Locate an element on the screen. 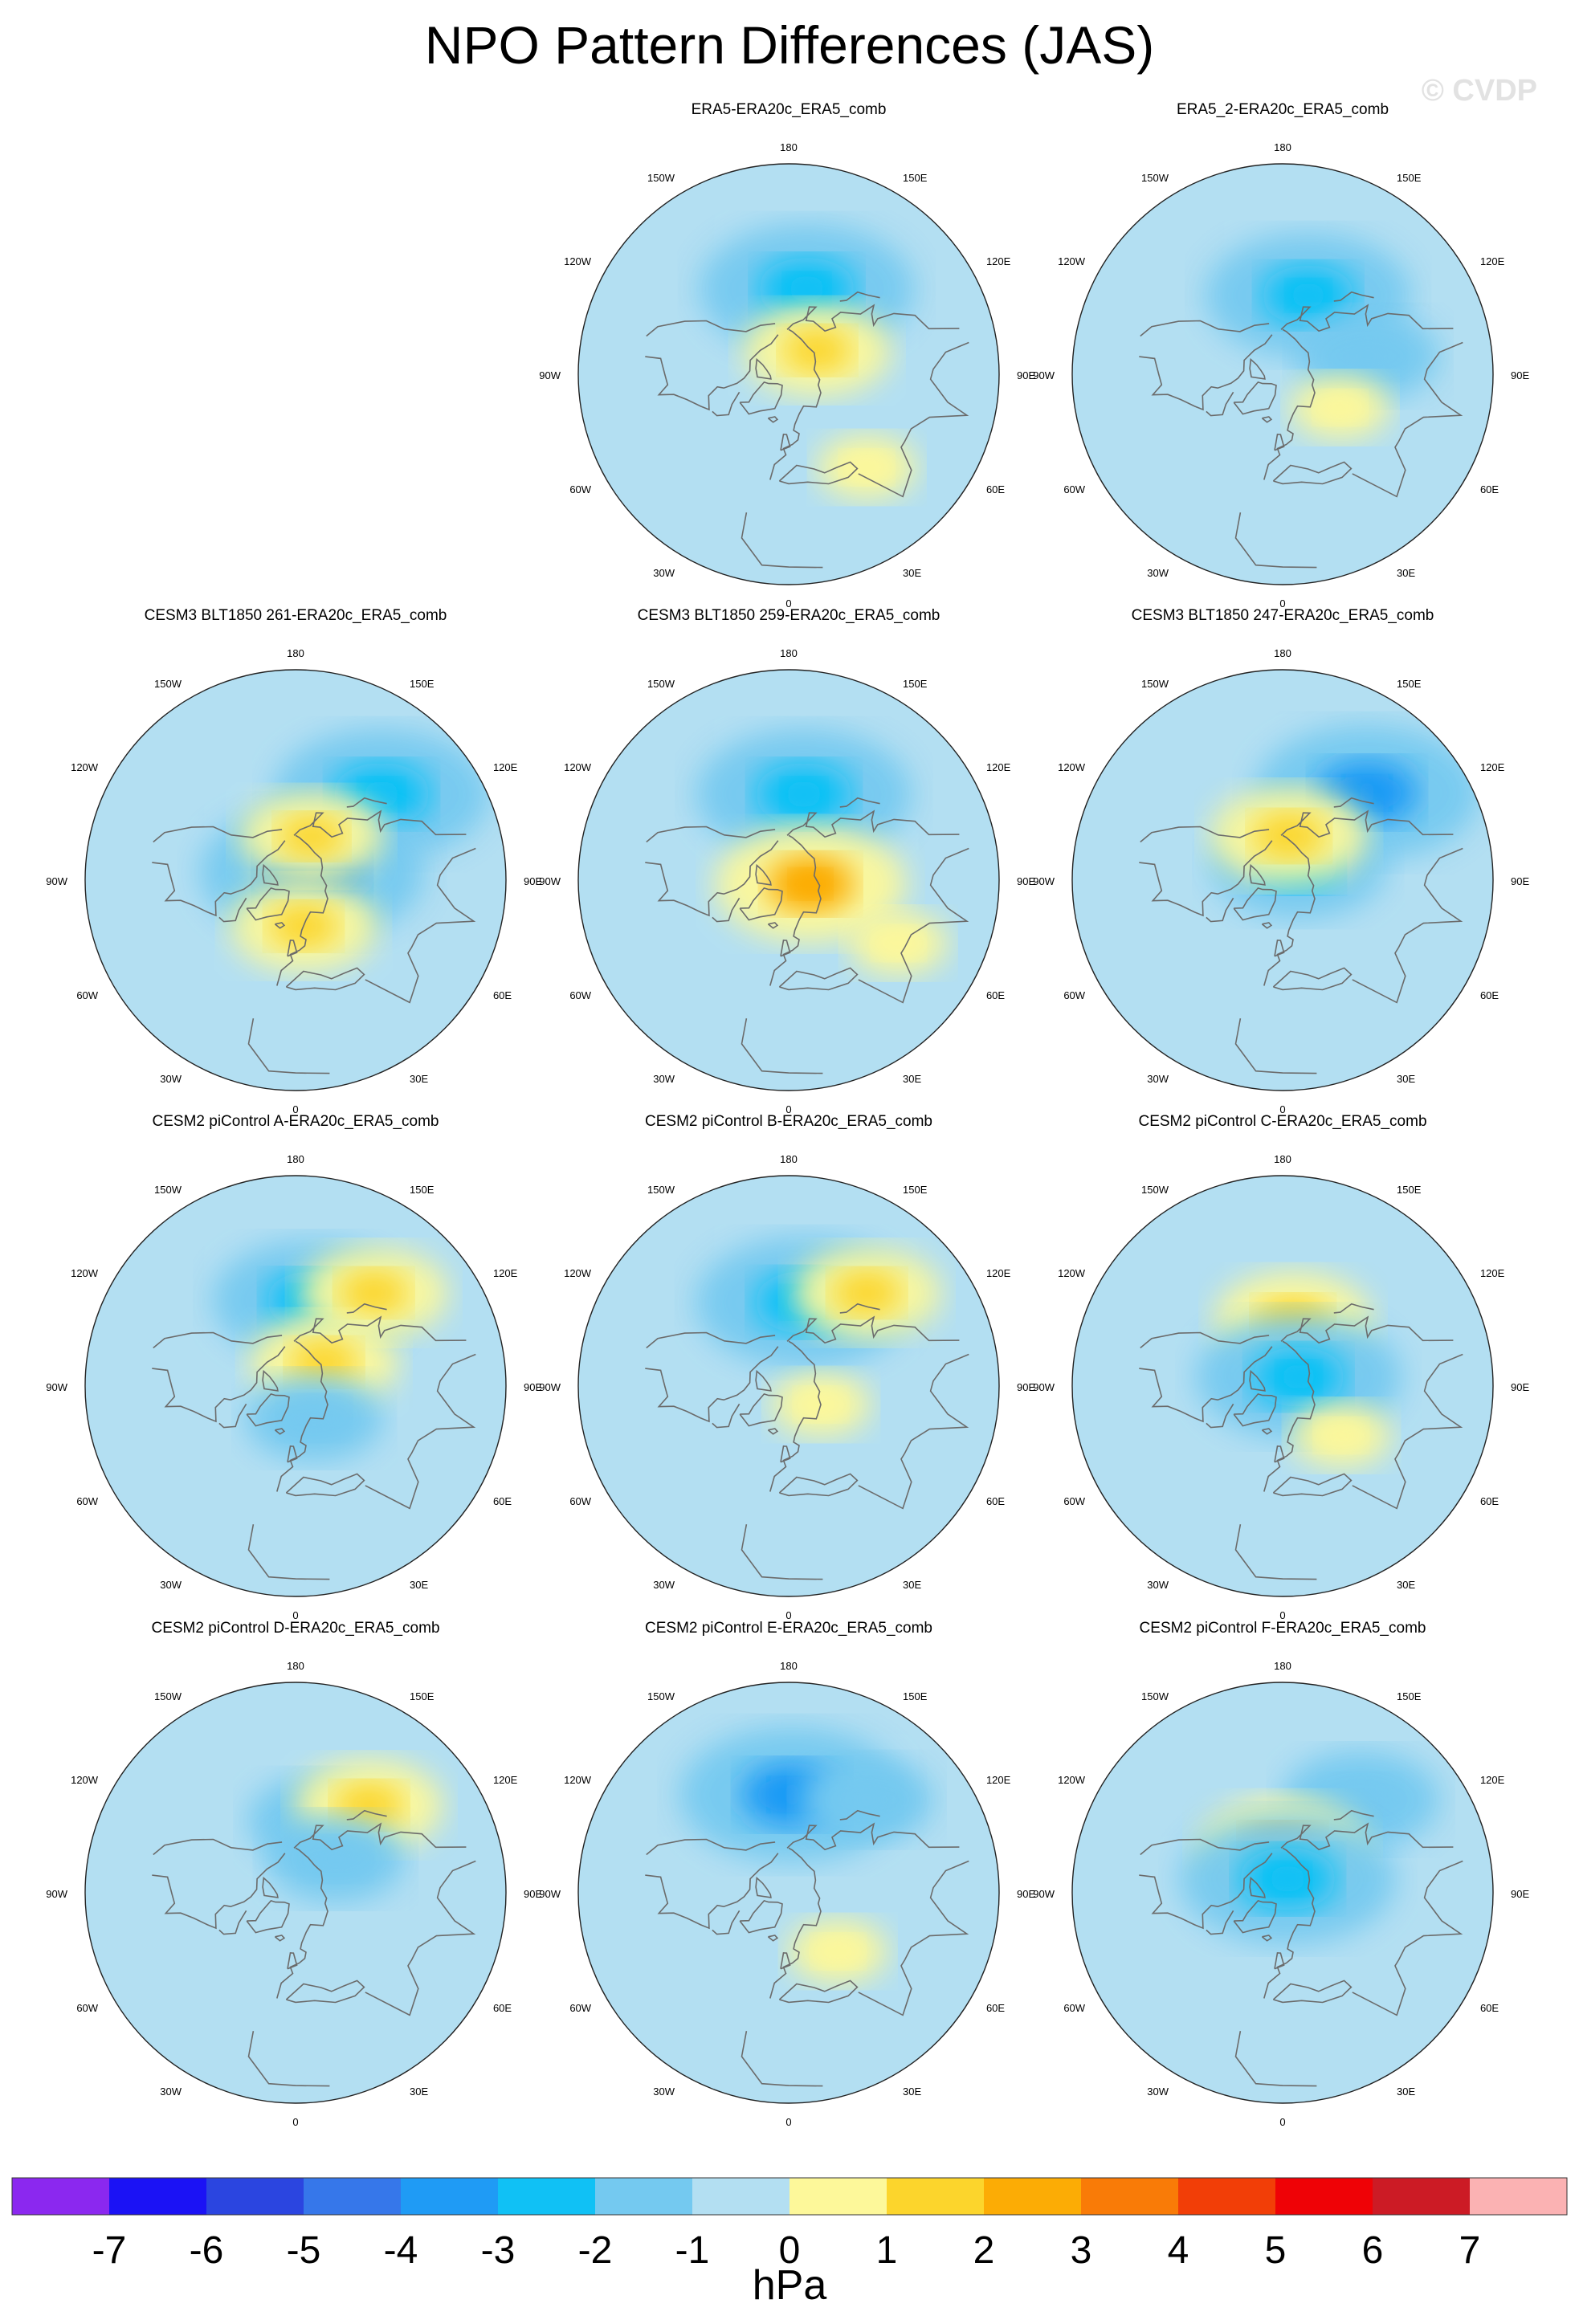 Image resolution: width=1579 pixels, height=2324 pixels. panel-title: CESM2 piControl D-ERA20c_ERA5_comb is located at coordinates (295, 1629).